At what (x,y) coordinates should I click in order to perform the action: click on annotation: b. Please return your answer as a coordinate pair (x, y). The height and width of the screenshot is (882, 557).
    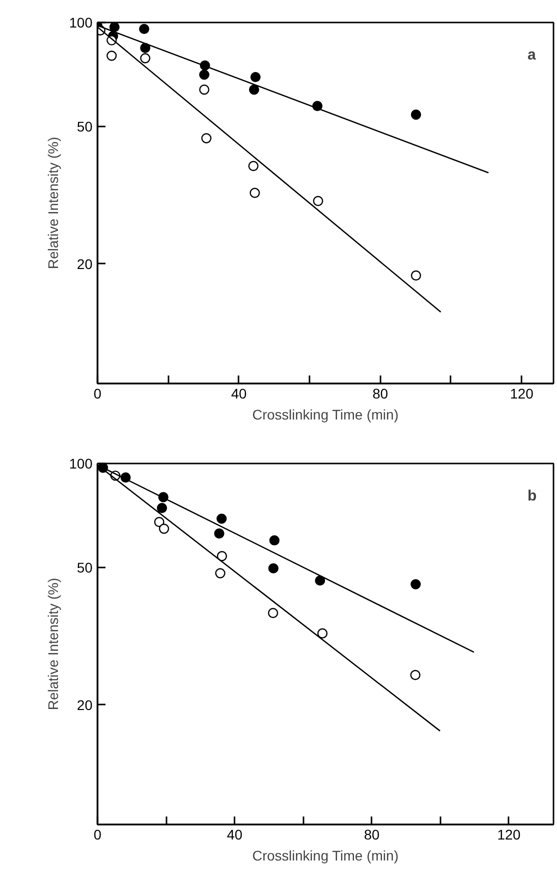
    Looking at the image, I should click on (532, 496).